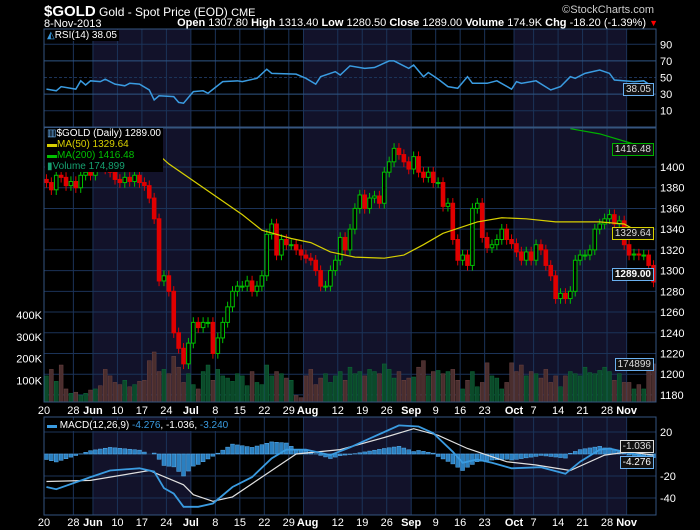 Image resolution: width=700 pixels, height=530 pixels. What do you see at coordinates (668, 499) in the screenshot?
I see `macd-tick-label: -40` at bounding box center [668, 499].